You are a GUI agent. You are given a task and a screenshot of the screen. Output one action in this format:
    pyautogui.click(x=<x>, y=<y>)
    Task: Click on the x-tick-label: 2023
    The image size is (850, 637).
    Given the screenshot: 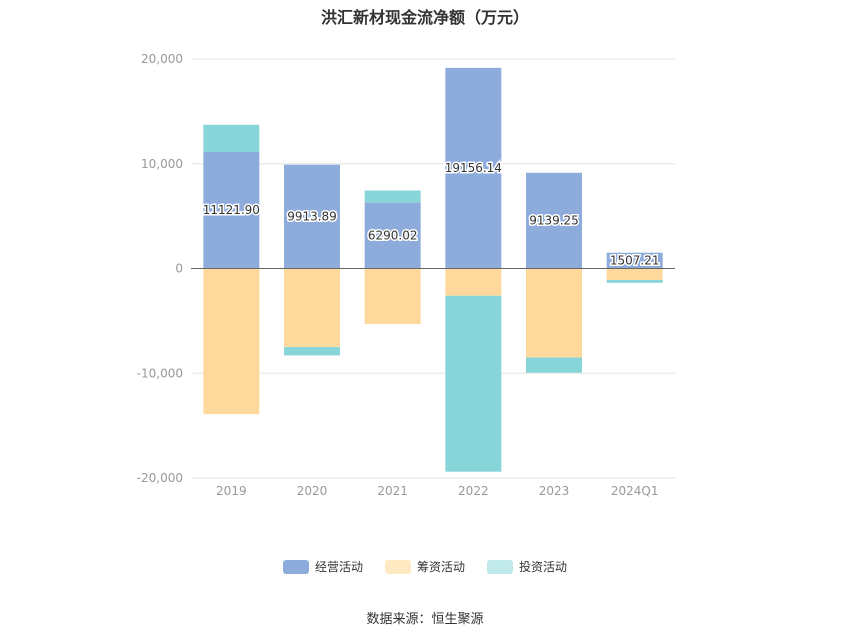 What is the action you would take?
    pyautogui.click(x=554, y=491)
    